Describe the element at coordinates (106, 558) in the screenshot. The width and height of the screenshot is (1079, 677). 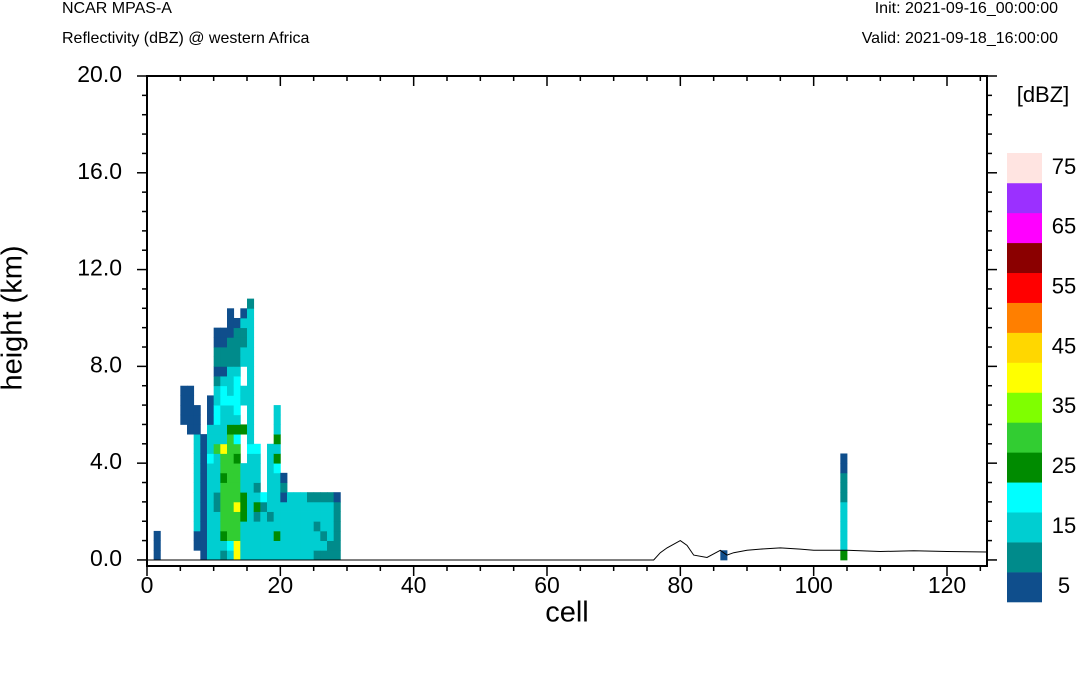
I see `y-tick-label: 0.0` at that location.